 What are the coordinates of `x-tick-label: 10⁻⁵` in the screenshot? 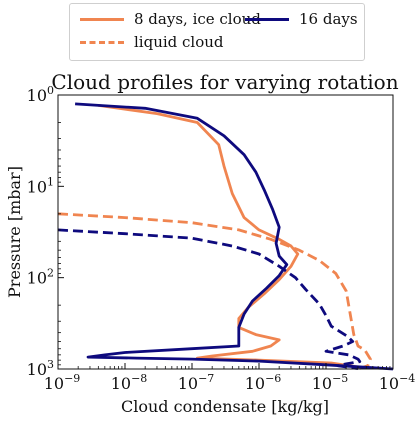 It's located at (330, 382).